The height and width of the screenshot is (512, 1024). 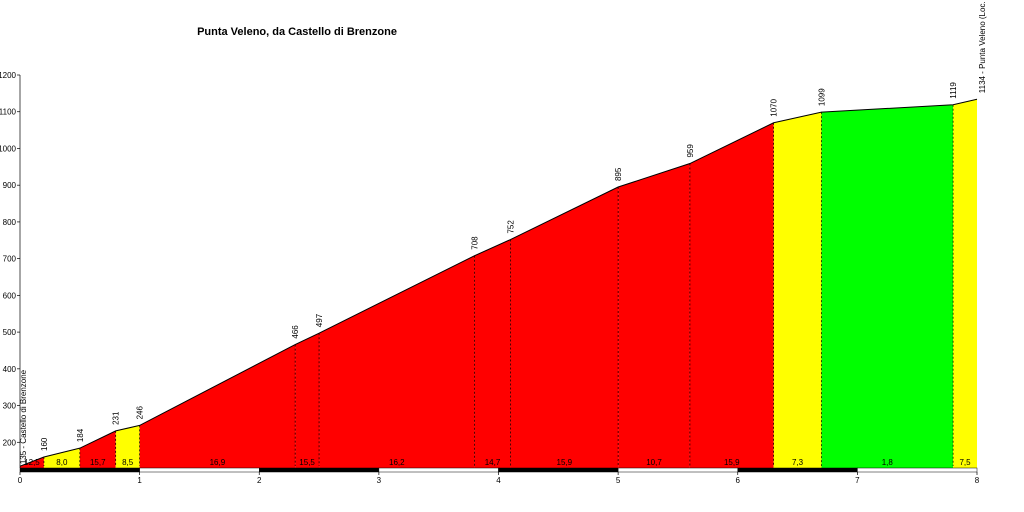 I want to click on elevation-label: 246, so click(x=140, y=412).